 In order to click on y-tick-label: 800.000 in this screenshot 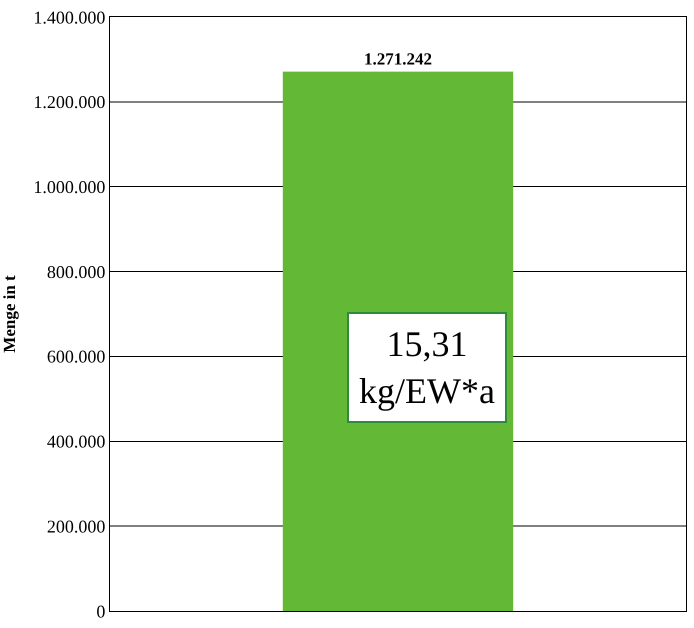, I will do `click(76, 272)`.